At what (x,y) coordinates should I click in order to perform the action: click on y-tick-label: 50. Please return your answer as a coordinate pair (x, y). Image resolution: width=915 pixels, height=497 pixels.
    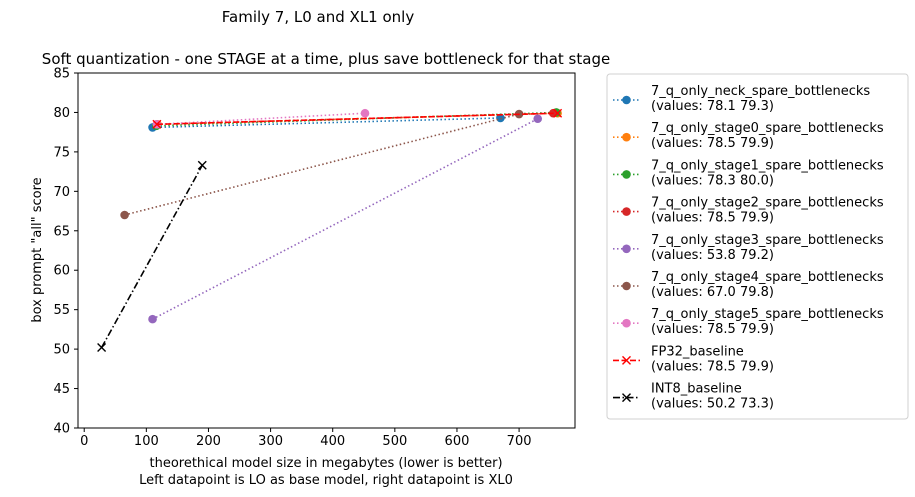
    Looking at the image, I should click on (61, 350).